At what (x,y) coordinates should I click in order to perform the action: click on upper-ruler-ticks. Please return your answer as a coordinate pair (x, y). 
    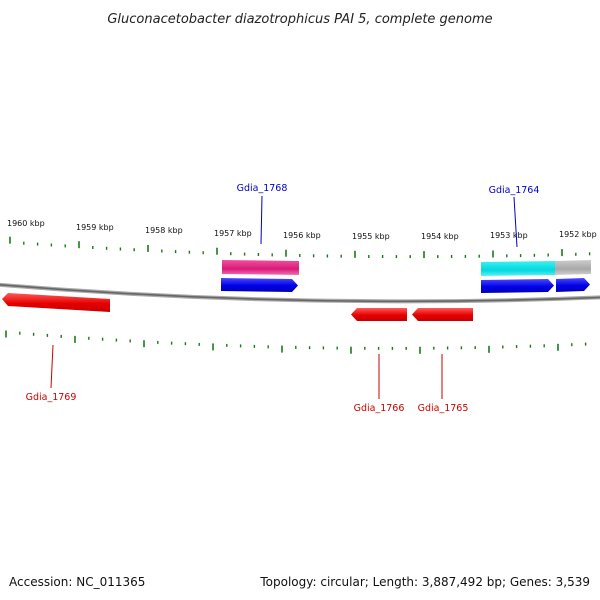
    Looking at the image, I should click on (300, 247).